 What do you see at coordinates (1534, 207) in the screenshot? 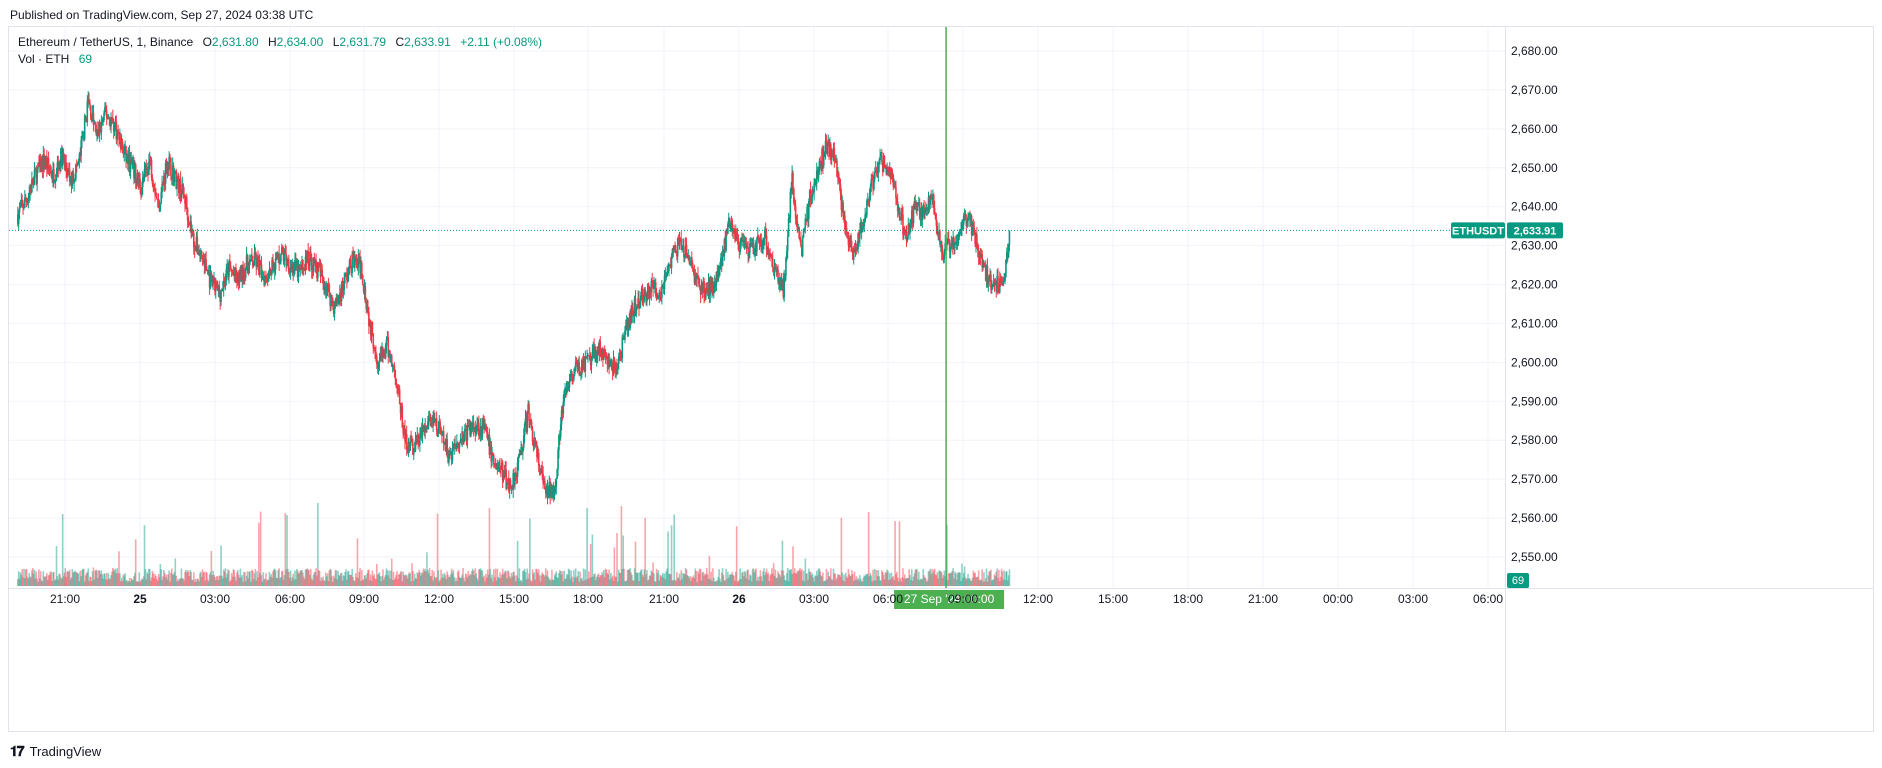
I see `y-tick-label: 2,640.00` at bounding box center [1534, 207].